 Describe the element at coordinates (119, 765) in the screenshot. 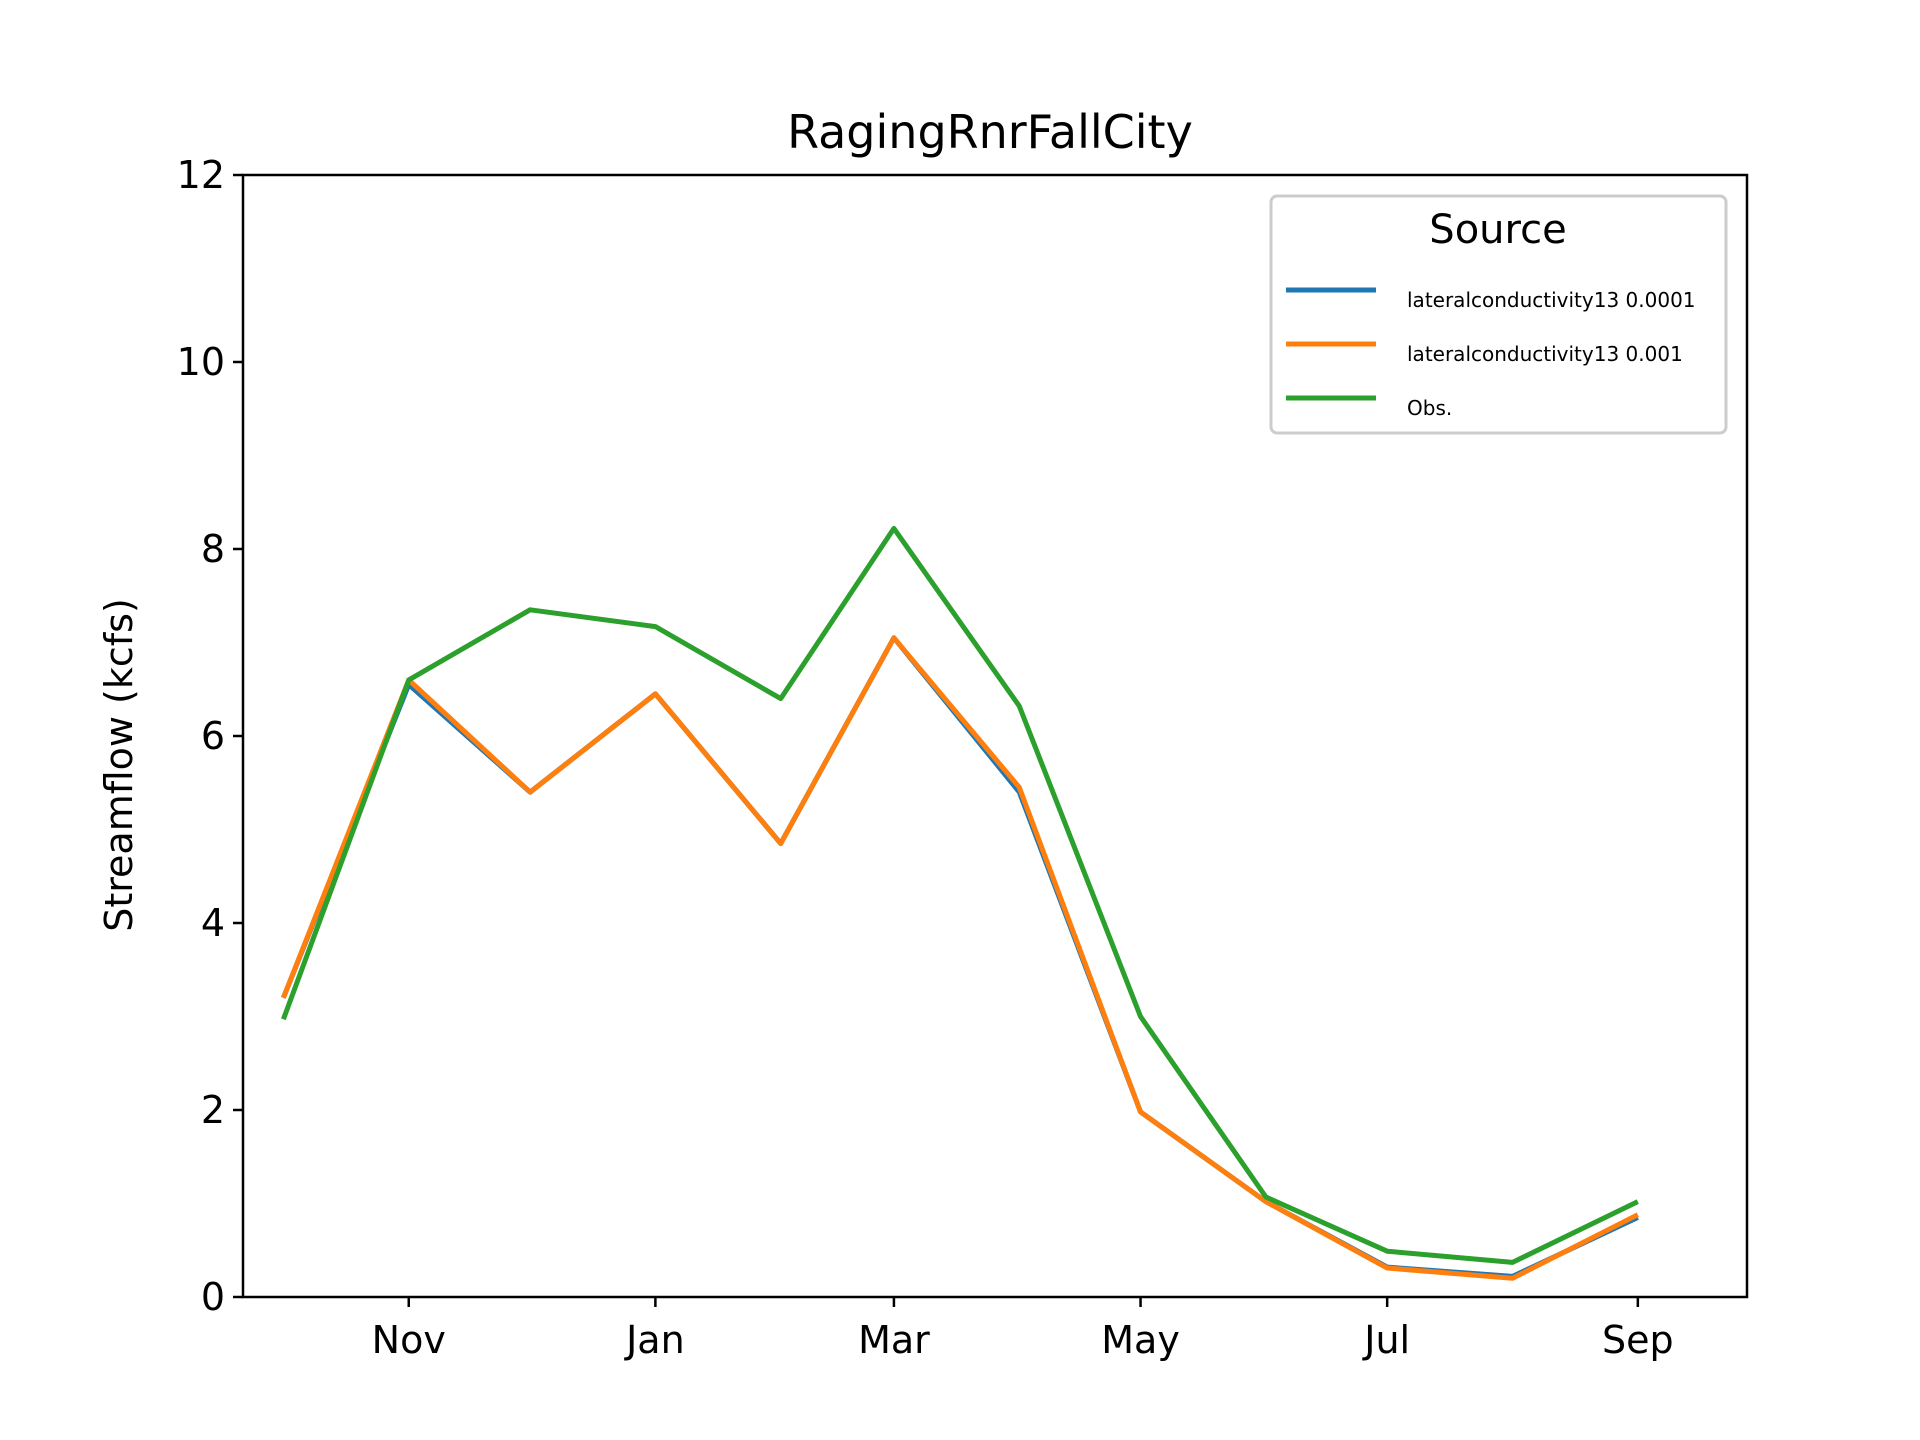

I see `y-axis-title: Streamflow (kcfs)` at that location.